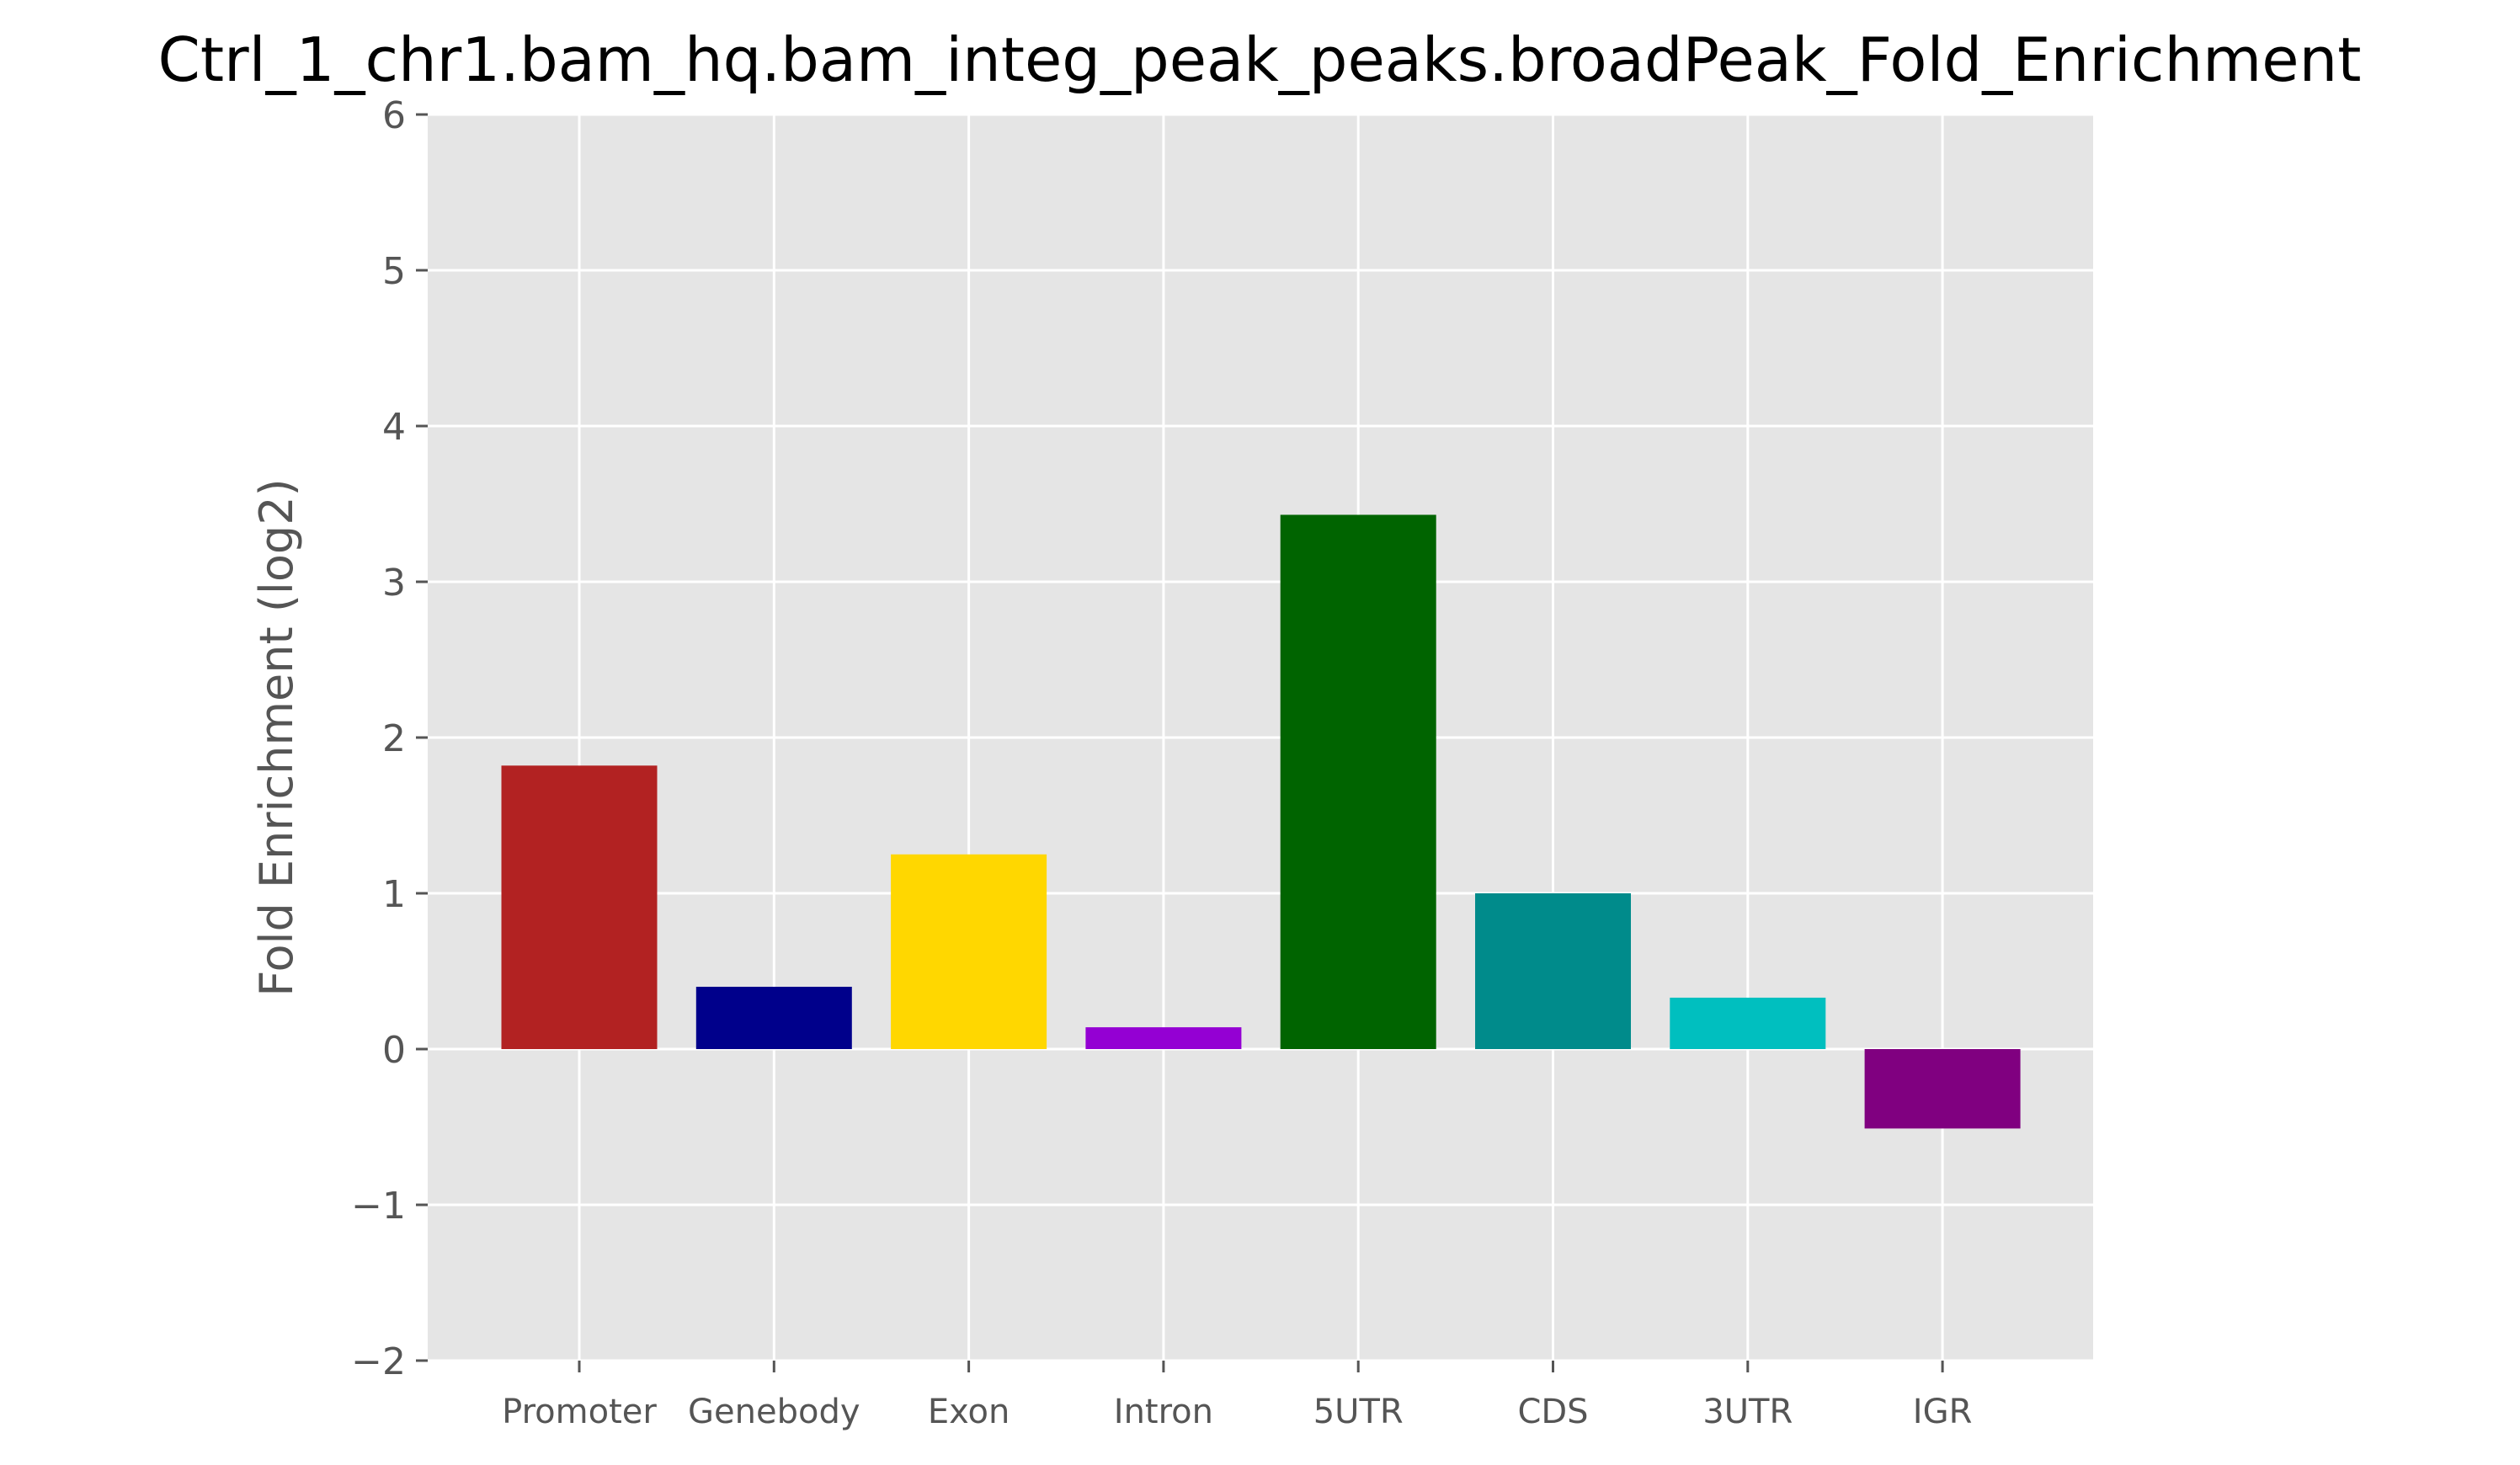  I want to click on bar-promoter, so click(579, 907).